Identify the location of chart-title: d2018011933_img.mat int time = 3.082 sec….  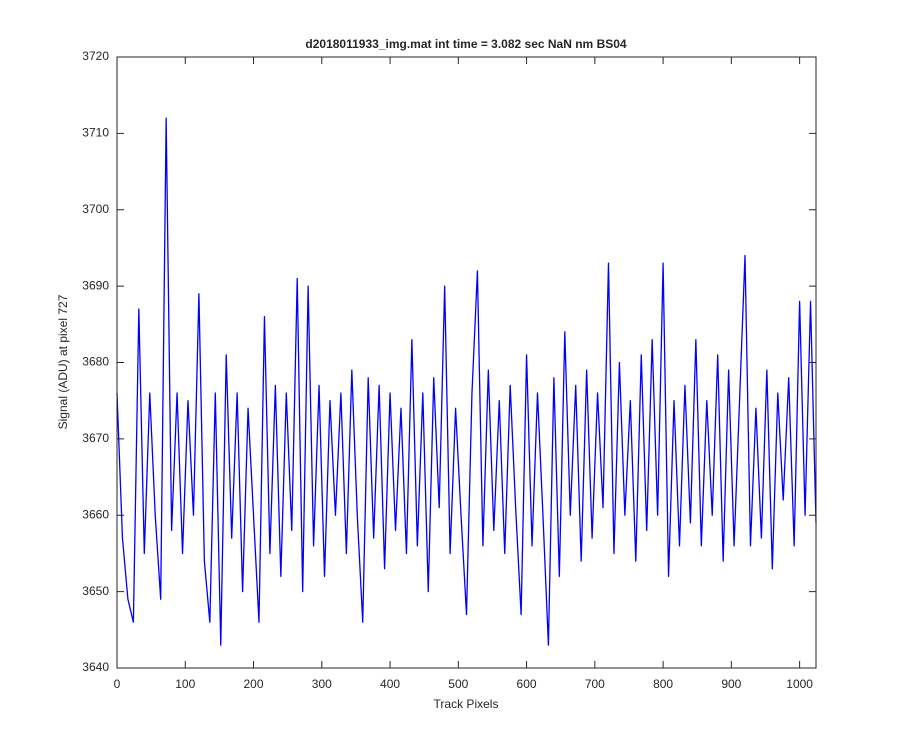
(466, 44).